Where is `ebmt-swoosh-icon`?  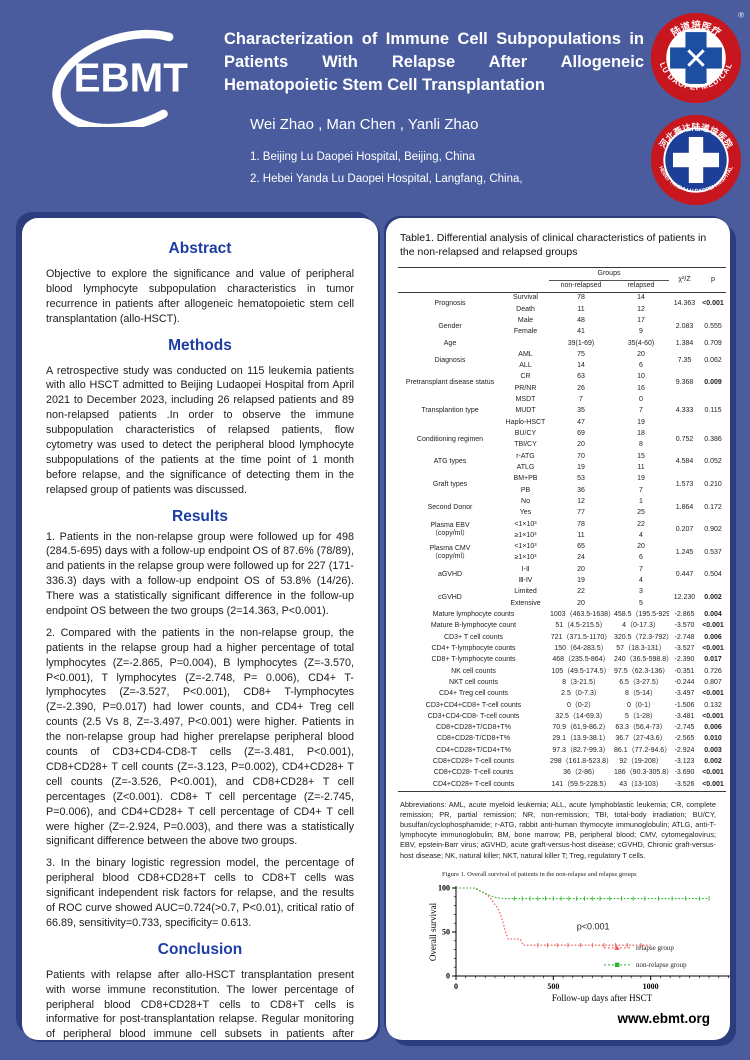
ebmt-swoosh-icon is located at coordinates (113, 78).